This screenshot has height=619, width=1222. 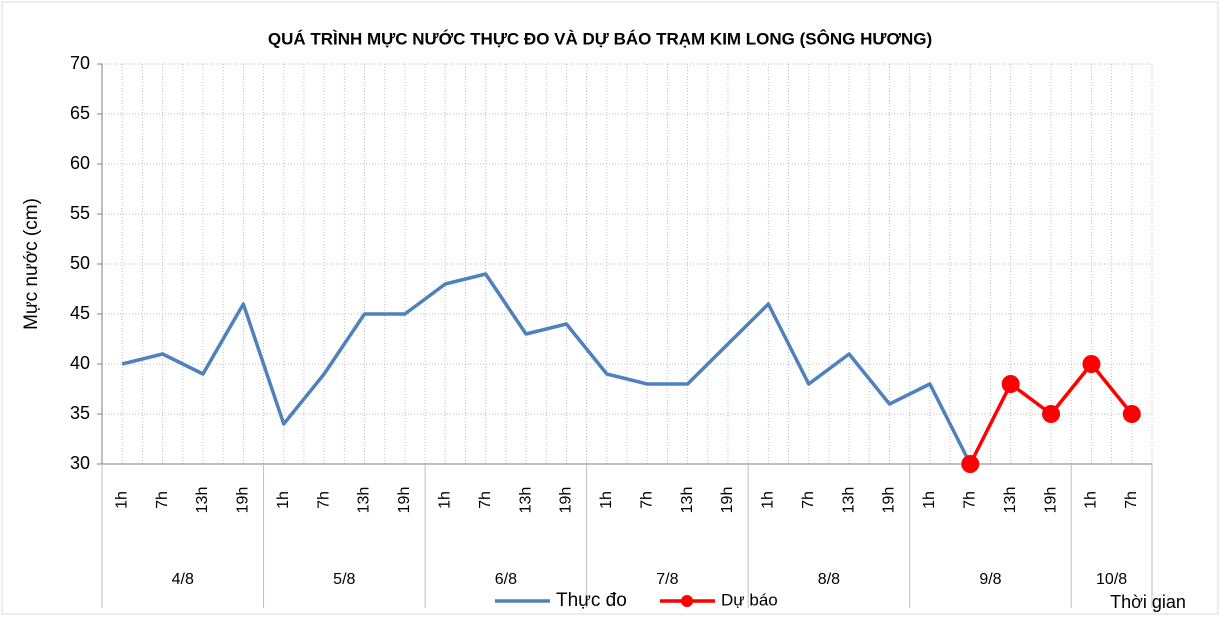 What do you see at coordinates (667, 579) in the screenshot?
I see `group-label: 7/8` at bounding box center [667, 579].